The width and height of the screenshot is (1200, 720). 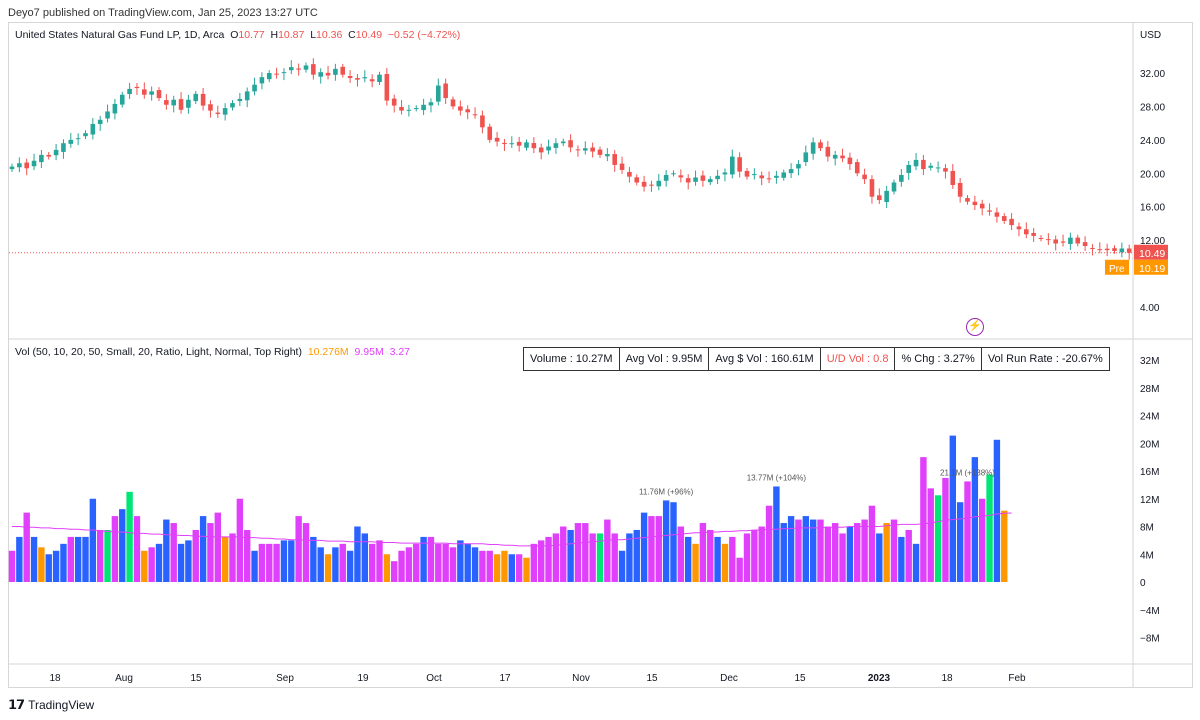 What do you see at coordinates (24, 13) in the screenshot?
I see `publisher-user: Deyo7` at bounding box center [24, 13].